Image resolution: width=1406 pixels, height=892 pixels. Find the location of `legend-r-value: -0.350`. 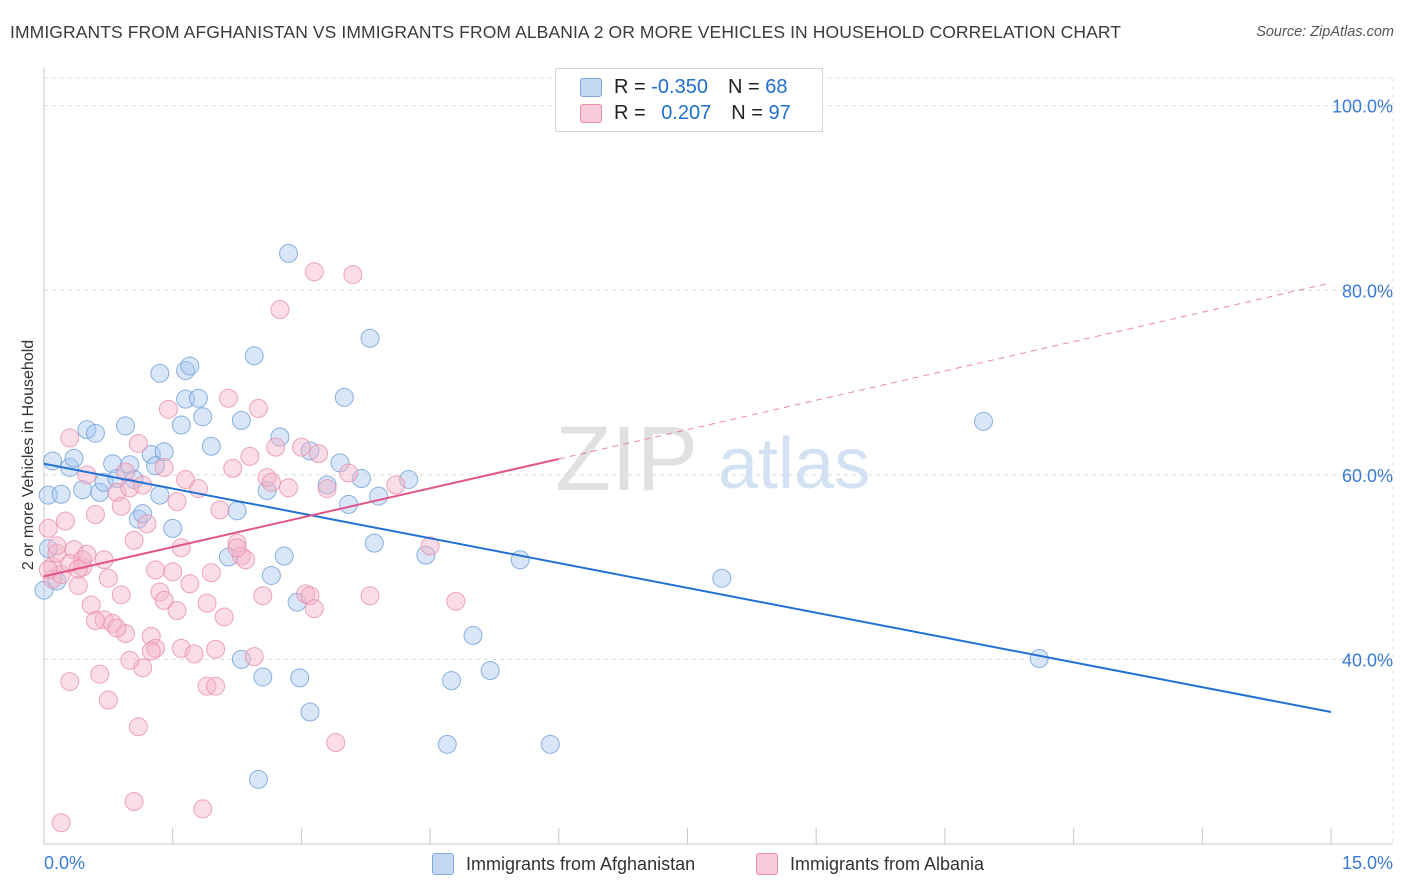

legend-r-value: -0.350 is located at coordinates (679, 86).